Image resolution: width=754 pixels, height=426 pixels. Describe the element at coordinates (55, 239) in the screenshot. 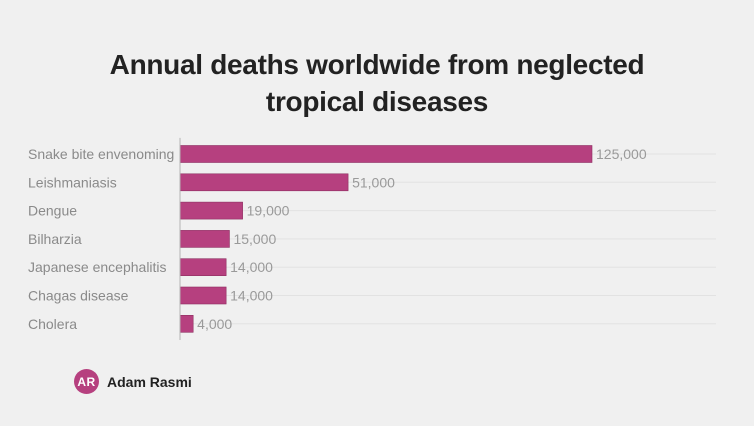

I see `category-label: Bilharzia` at that location.